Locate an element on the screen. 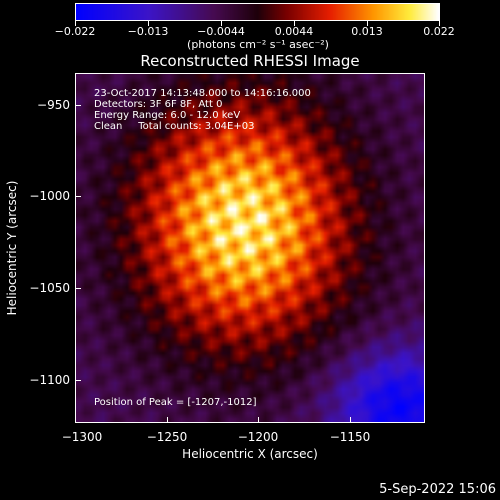 This screenshot has height=500, width=500. plot-title: Reconstructed RHESSI Image is located at coordinates (250, 61).